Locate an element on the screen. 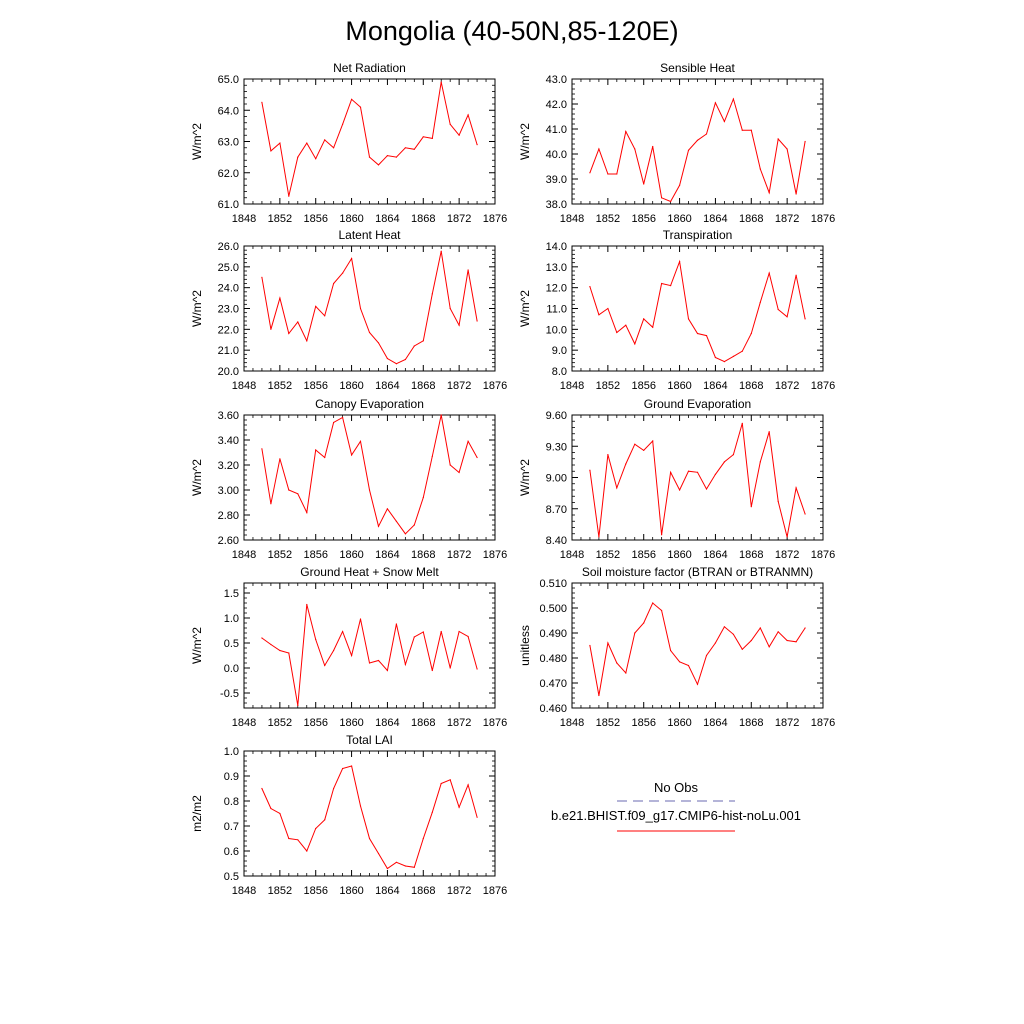 The width and height of the screenshot is (1024, 1024). panel-title: Total LAI is located at coordinates (369, 740).